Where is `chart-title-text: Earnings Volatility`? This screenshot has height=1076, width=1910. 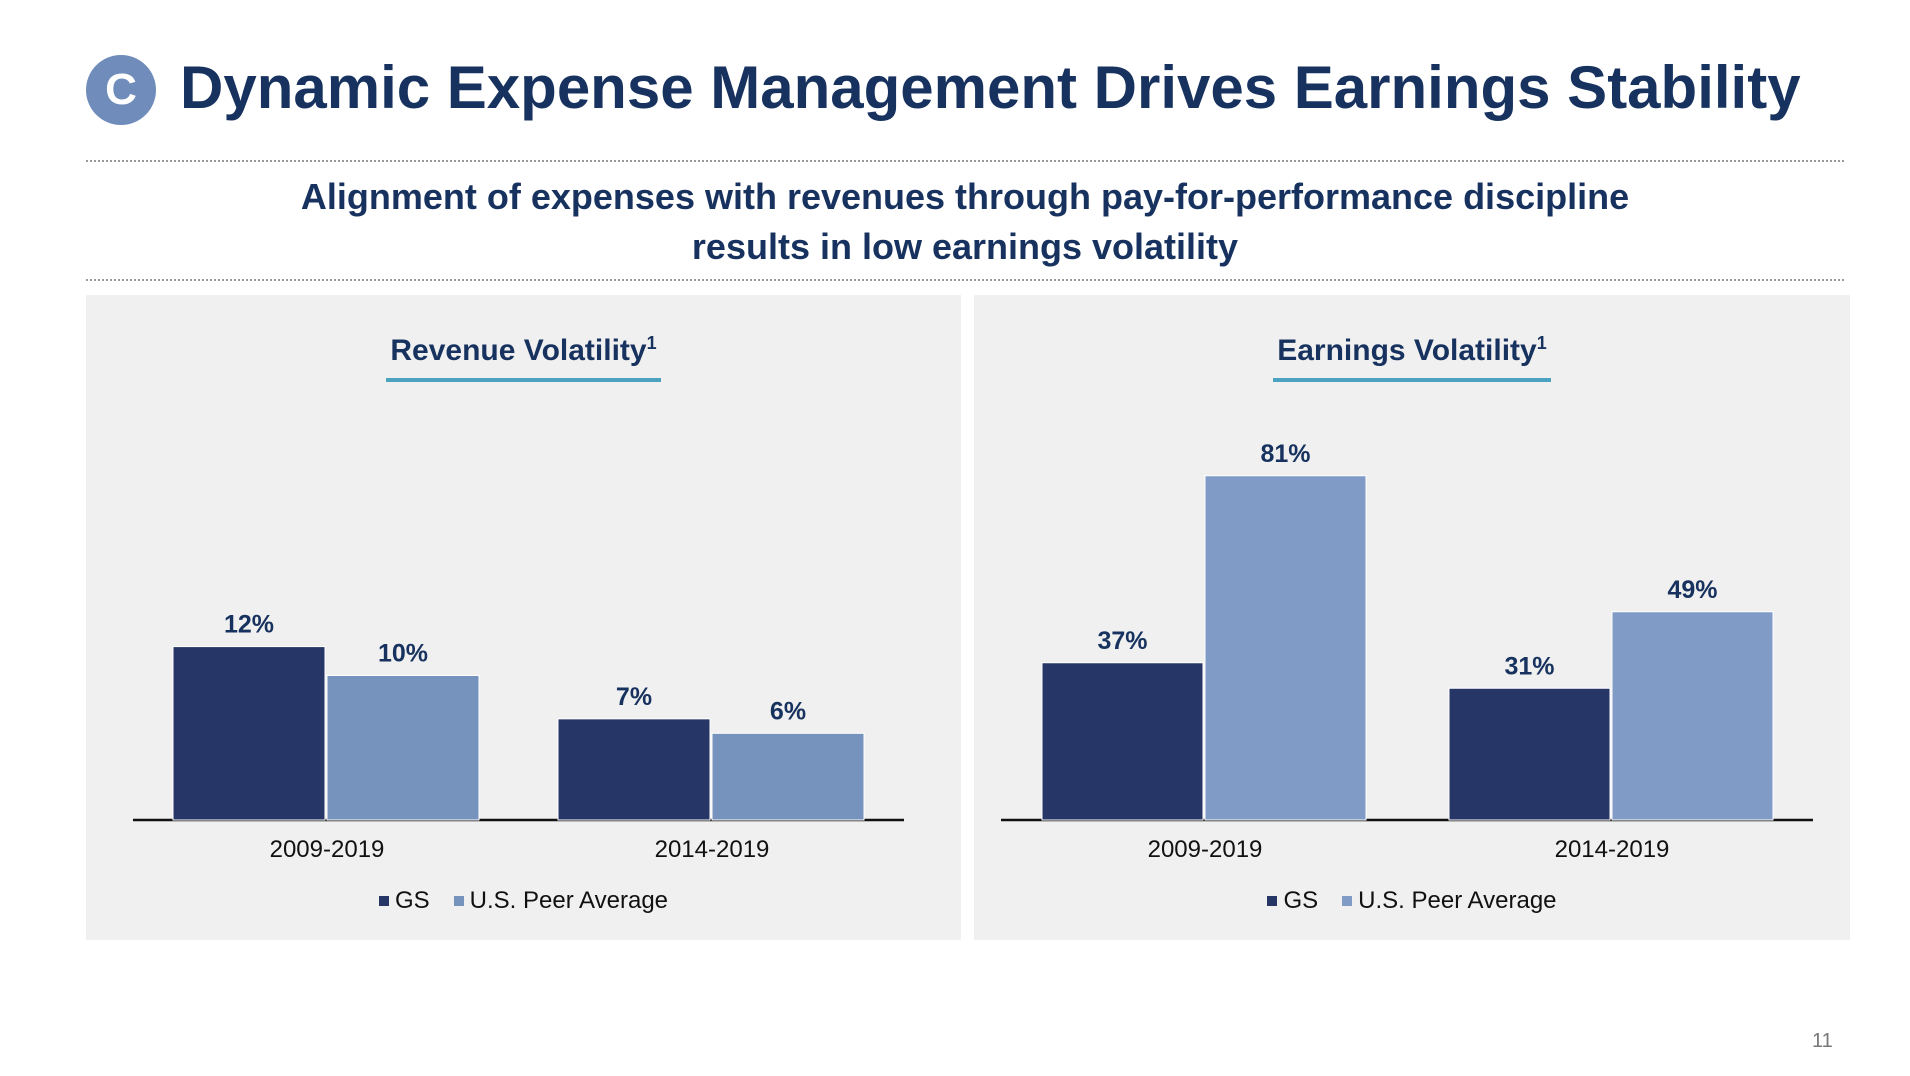
chart-title-text: Earnings Volatility is located at coordinates (1407, 350).